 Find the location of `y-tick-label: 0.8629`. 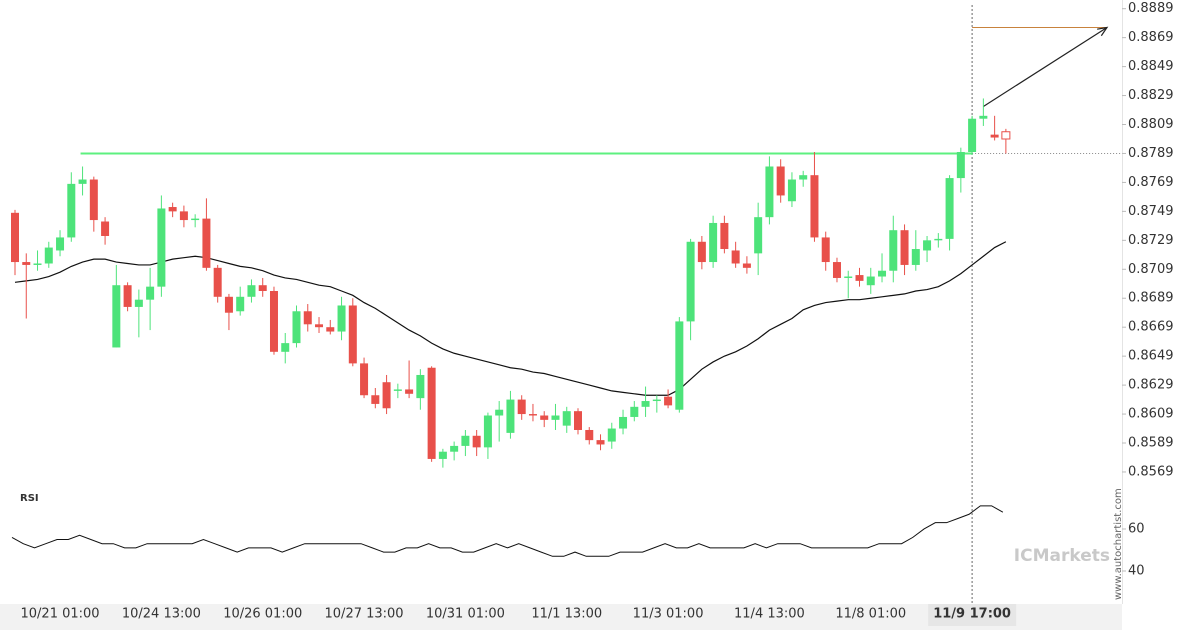

y-tick-label: 0.8629 is located at coordinates (1151, 385).